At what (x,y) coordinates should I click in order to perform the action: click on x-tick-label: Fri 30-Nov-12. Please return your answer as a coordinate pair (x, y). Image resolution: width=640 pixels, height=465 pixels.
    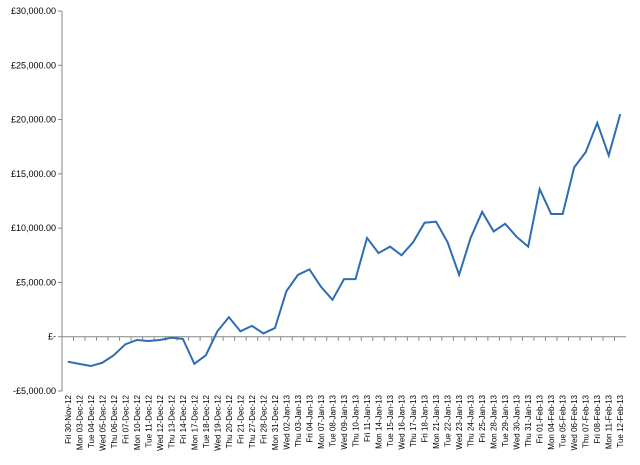
    Looking at the image, I should click on (68, 418).